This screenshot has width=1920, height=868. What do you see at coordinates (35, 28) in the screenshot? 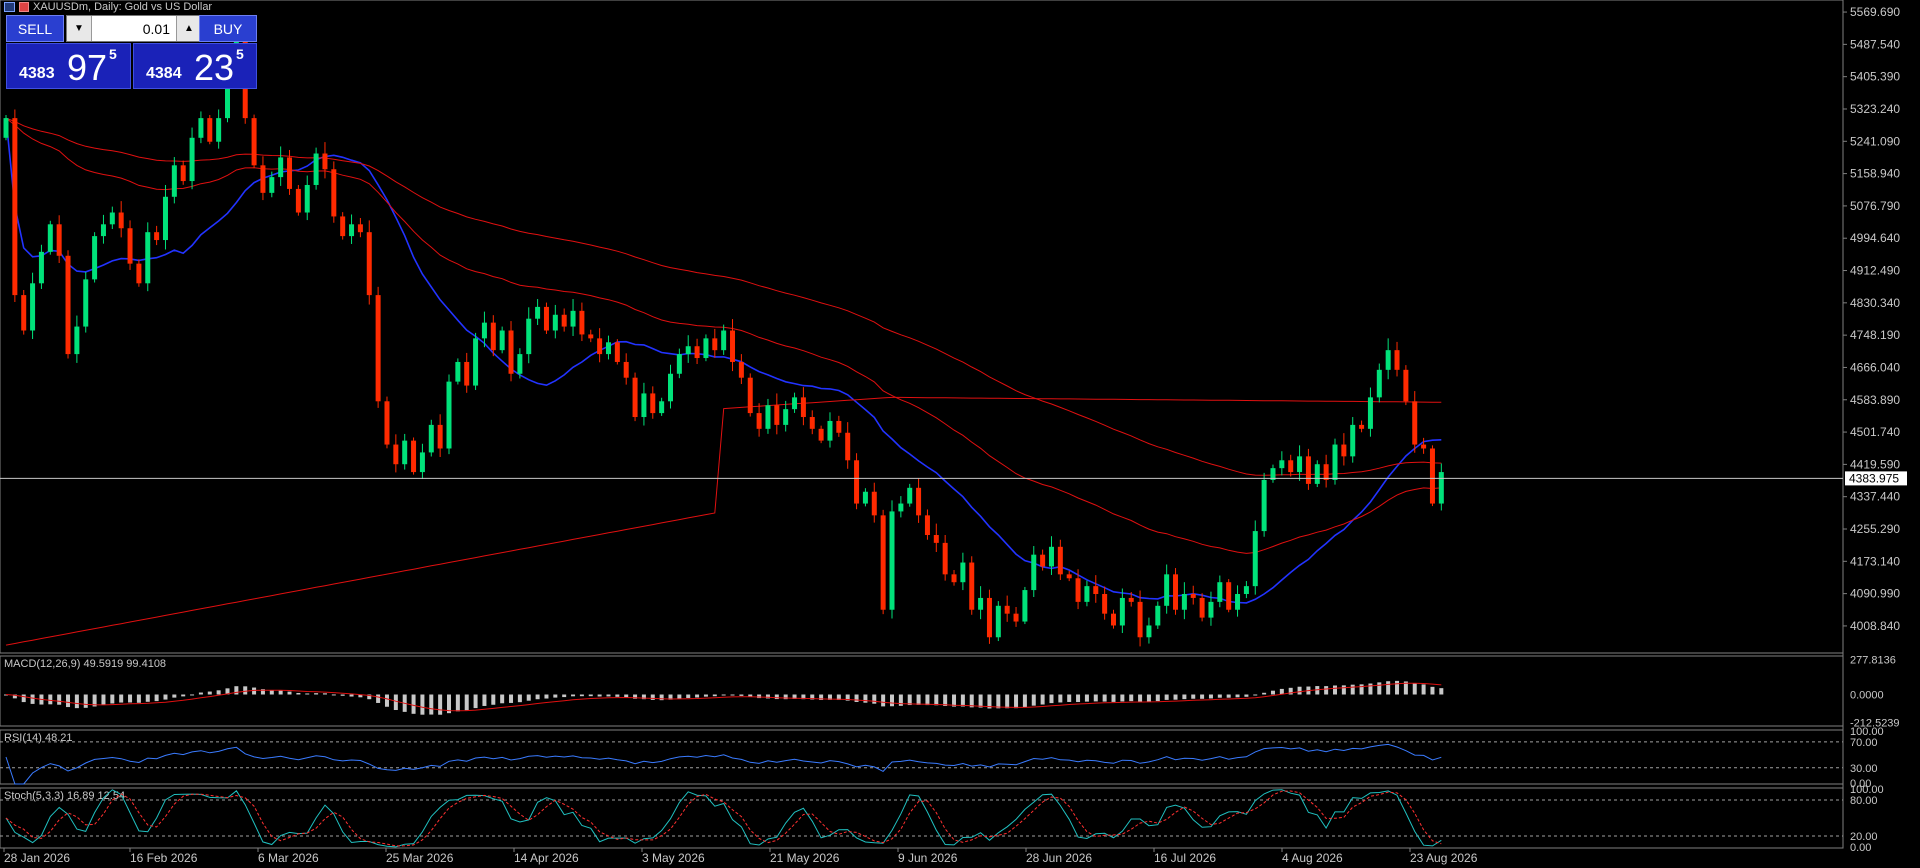
I see `sell-button: SELL` at bounding box center [35, 28].